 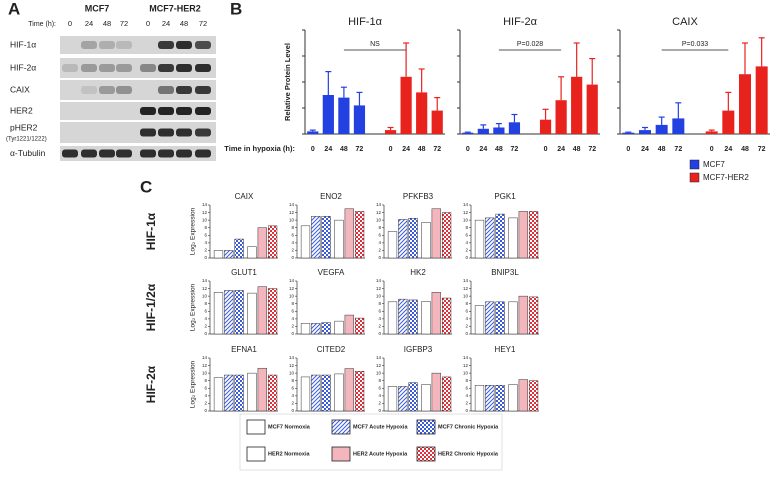 What do you see at coordinates (151, 231) in the screenshot?
I see `row-label: HIF-1α` at bounding box center [151, 231].